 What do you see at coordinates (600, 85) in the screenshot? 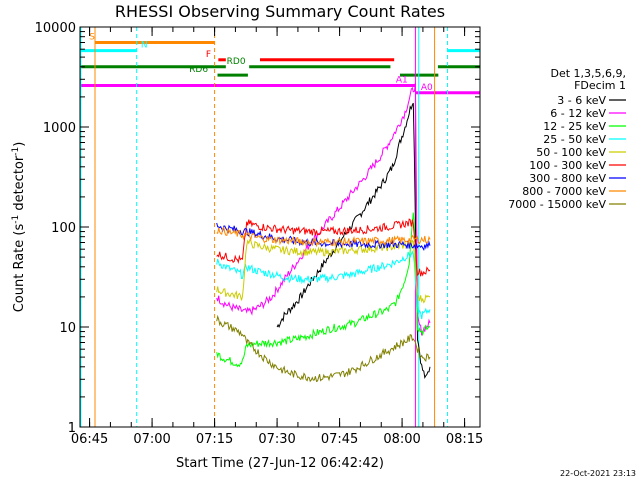
I see `legend-header-1: FDecim 1` at bounding box center [600, 85].